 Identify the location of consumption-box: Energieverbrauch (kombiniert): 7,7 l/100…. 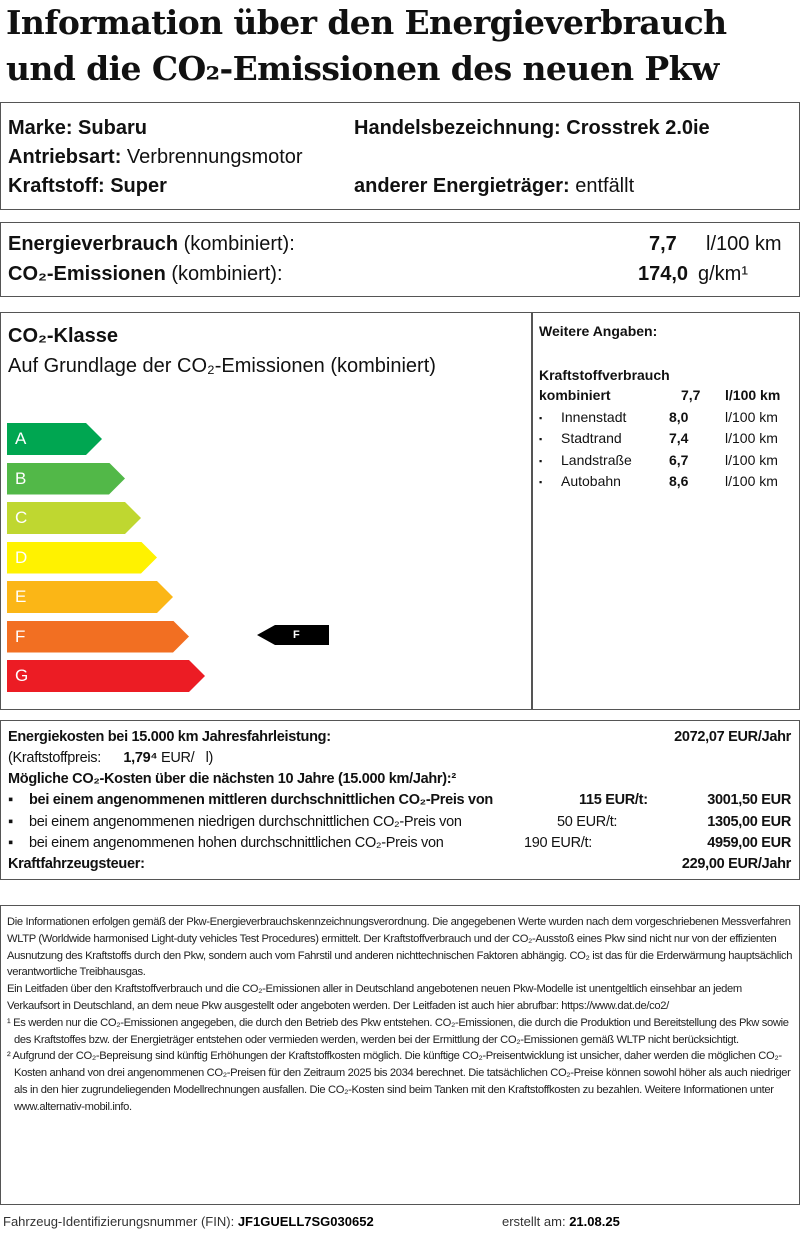
(400, 259).